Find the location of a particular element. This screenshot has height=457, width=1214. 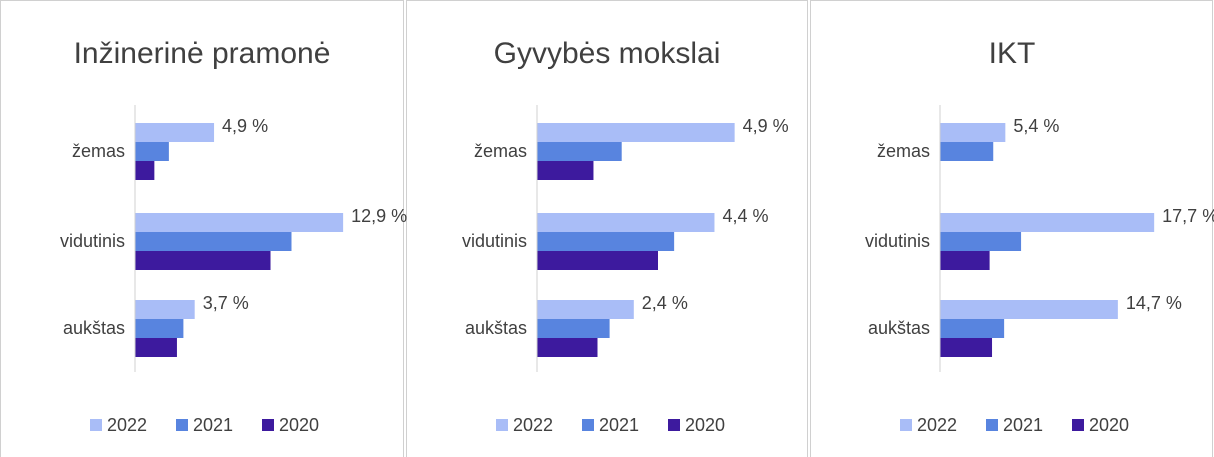

value-label: 4,4 % is located at coordinates (745, 216).